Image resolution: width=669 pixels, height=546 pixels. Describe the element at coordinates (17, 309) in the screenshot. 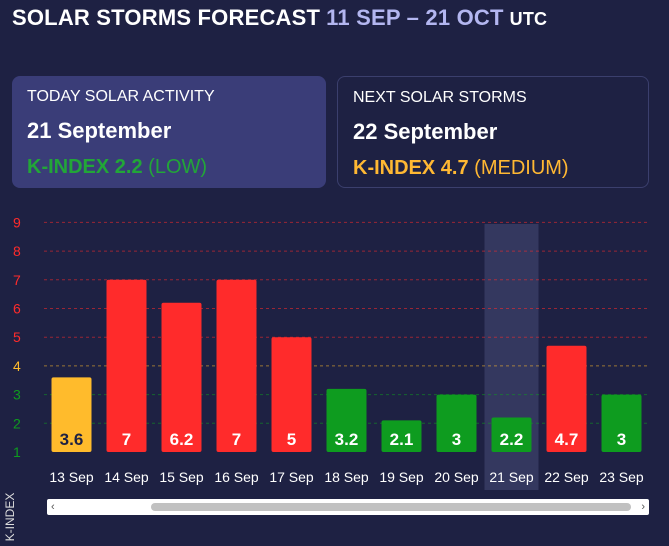

I see `y-tick-label: 6` at that location.